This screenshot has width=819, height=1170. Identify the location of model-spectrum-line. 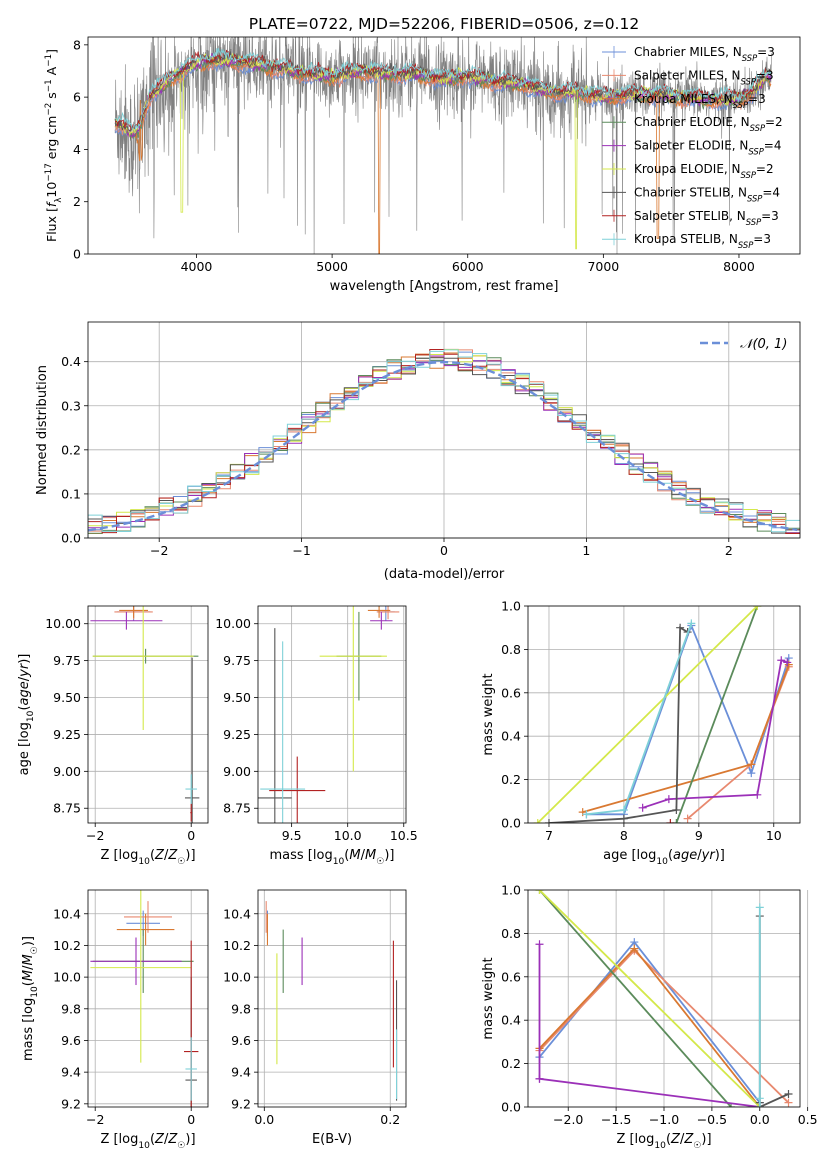
(443, 151).